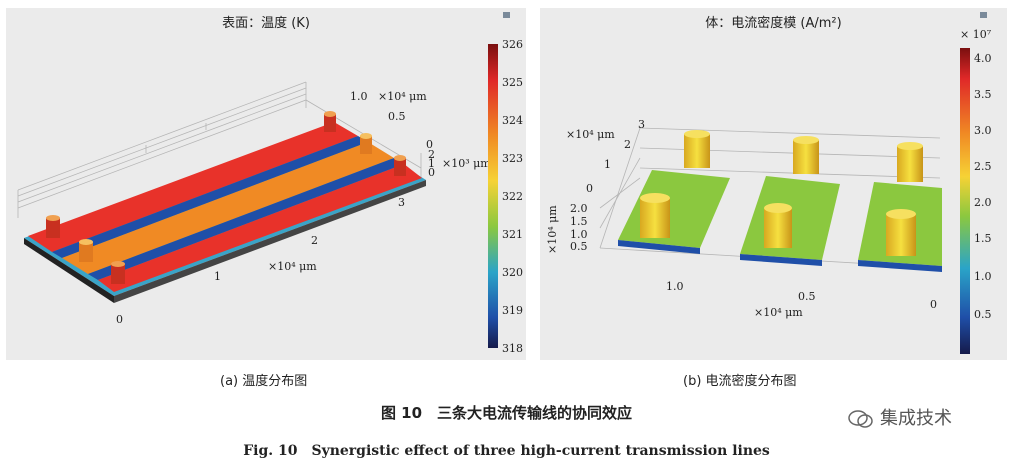 The height and width of the screenshot is (465, 1013). What do you see at coordinates (119, 319) in the screenshot?
I see `x-tick-a-0: 0` at bounding box center [119, 319].